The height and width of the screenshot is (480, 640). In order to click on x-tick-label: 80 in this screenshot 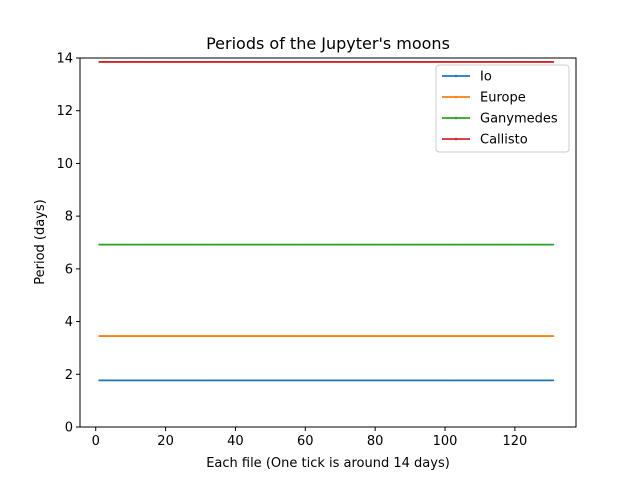, I will do `click(375, 441)`.